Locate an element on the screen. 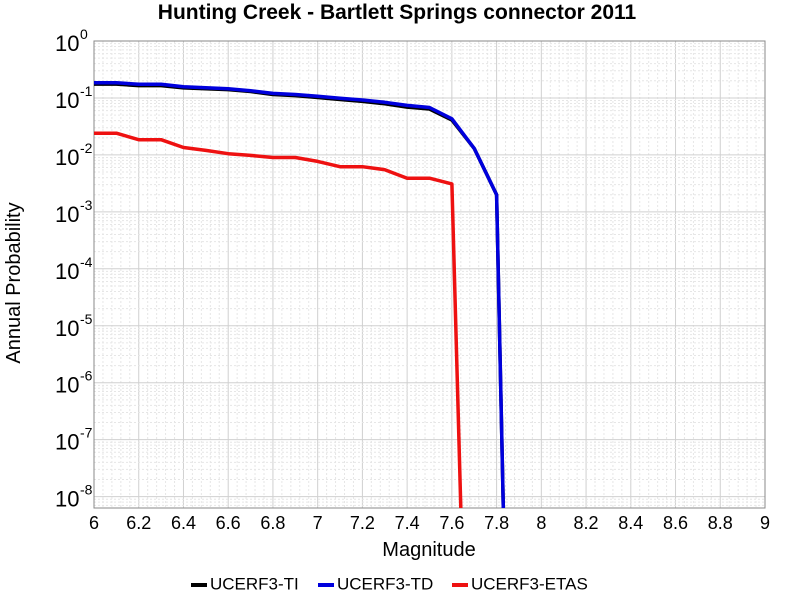 The height and width of the screenshot is (600, 800). x-axis-label: Magnitude is located at coordinates (428, 550).